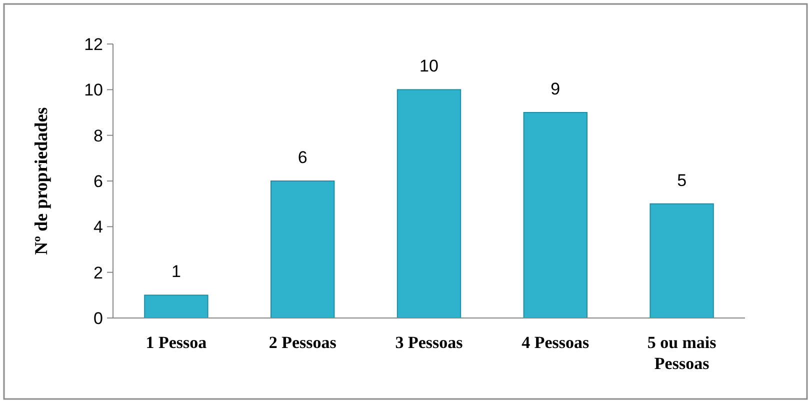  What do you see at coordinates (555, 89) in the screenshot?
I see `data-label: 9` at bounding box center [555, 89].